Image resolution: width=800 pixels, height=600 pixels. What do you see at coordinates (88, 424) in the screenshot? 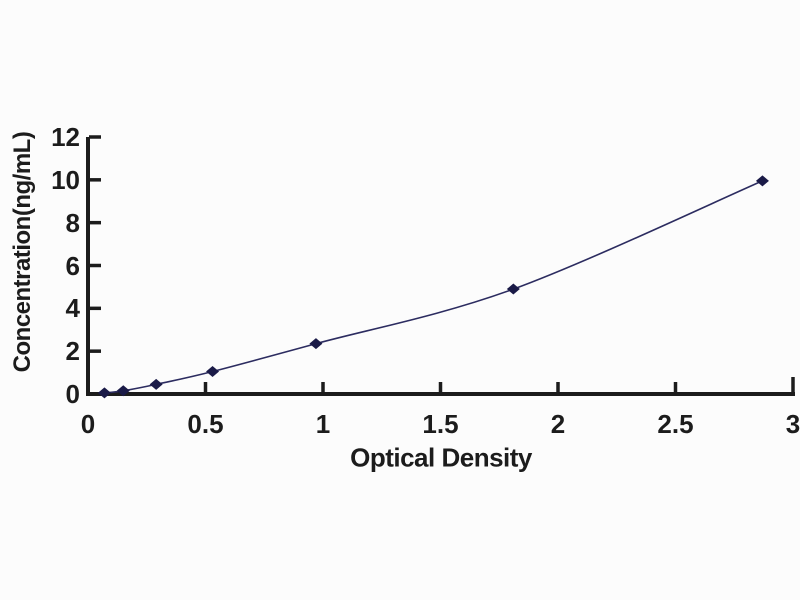
I see `x-tick-label: 0` at bounding box center [88, 424].